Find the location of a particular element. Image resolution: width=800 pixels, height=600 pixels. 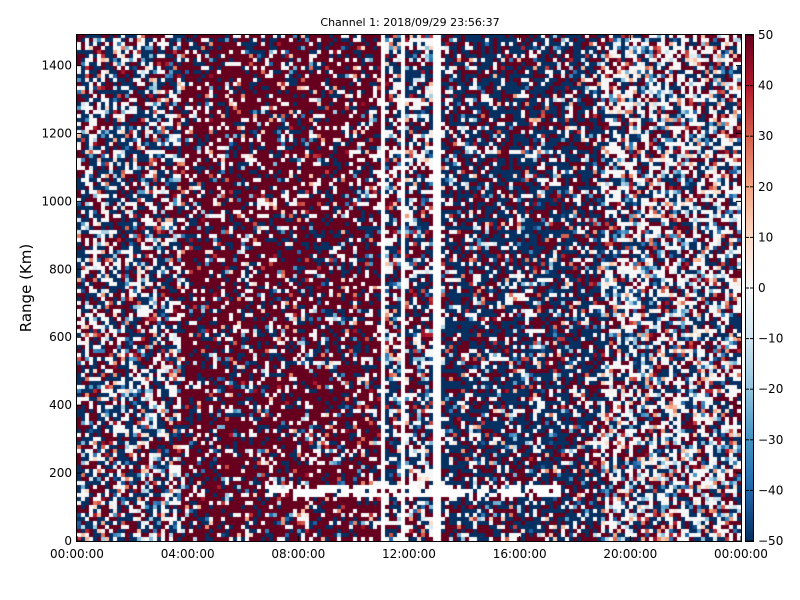

colorbar-tick-label: 50 is located at coordinates (765, 35).